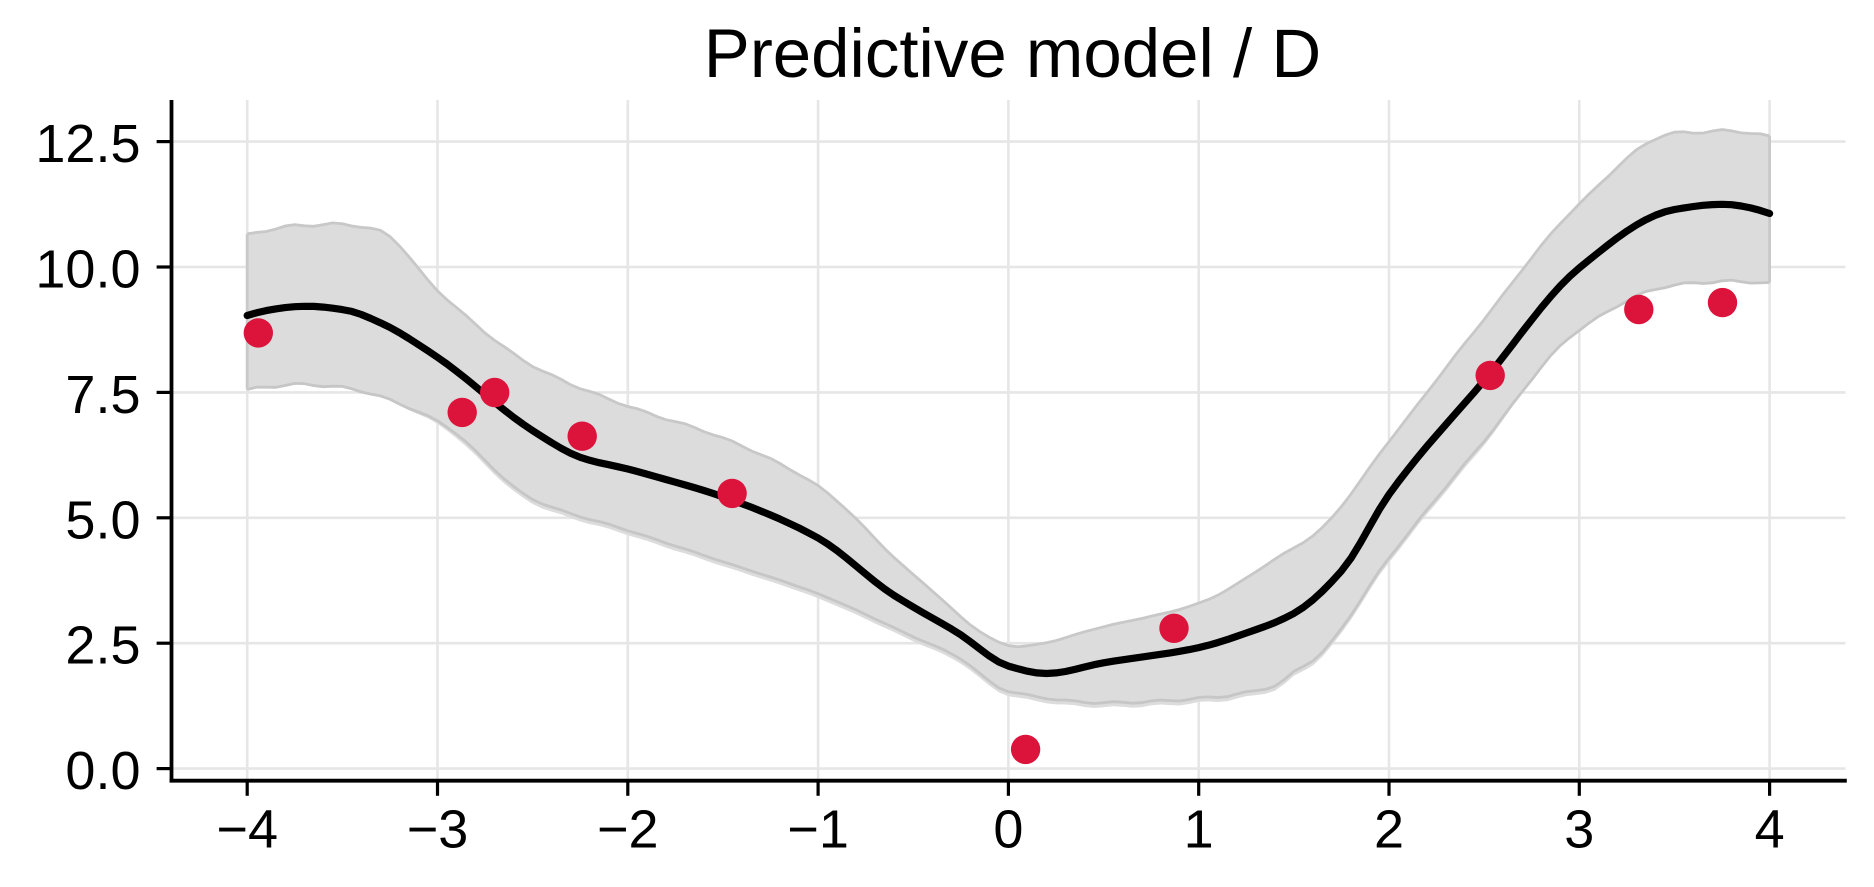  I want to click on svg-text: 10.0, so click(87, 270).